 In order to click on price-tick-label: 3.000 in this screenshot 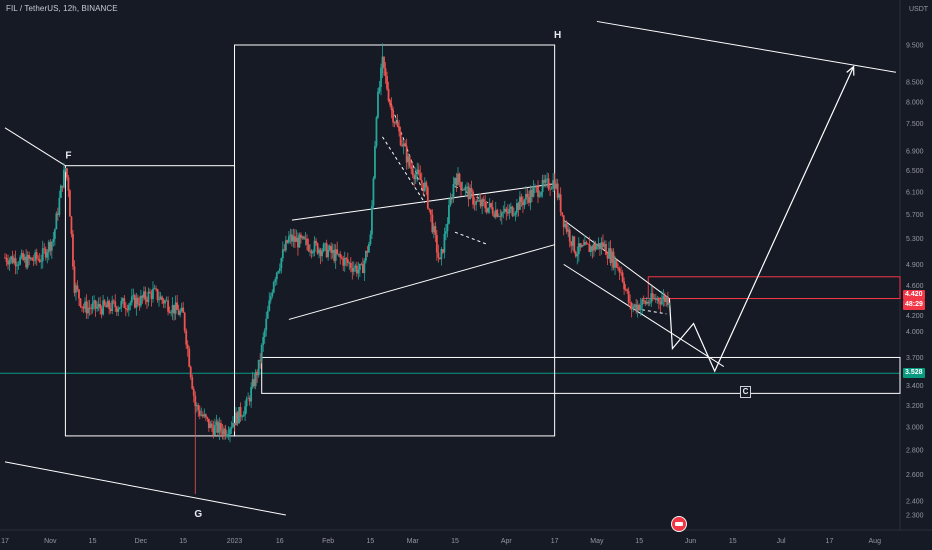, I will do `click(915, 427)`.